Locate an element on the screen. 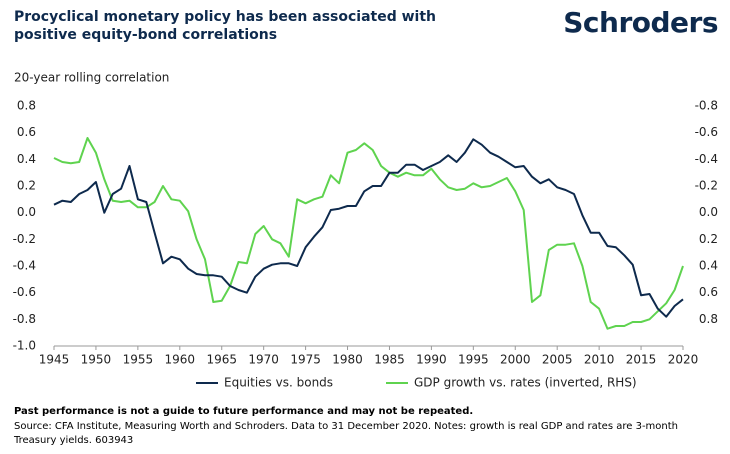 The width and height of the screenshot is (730, 454). y2-tick-label: 0.2 is located at coordinates (708, 239).